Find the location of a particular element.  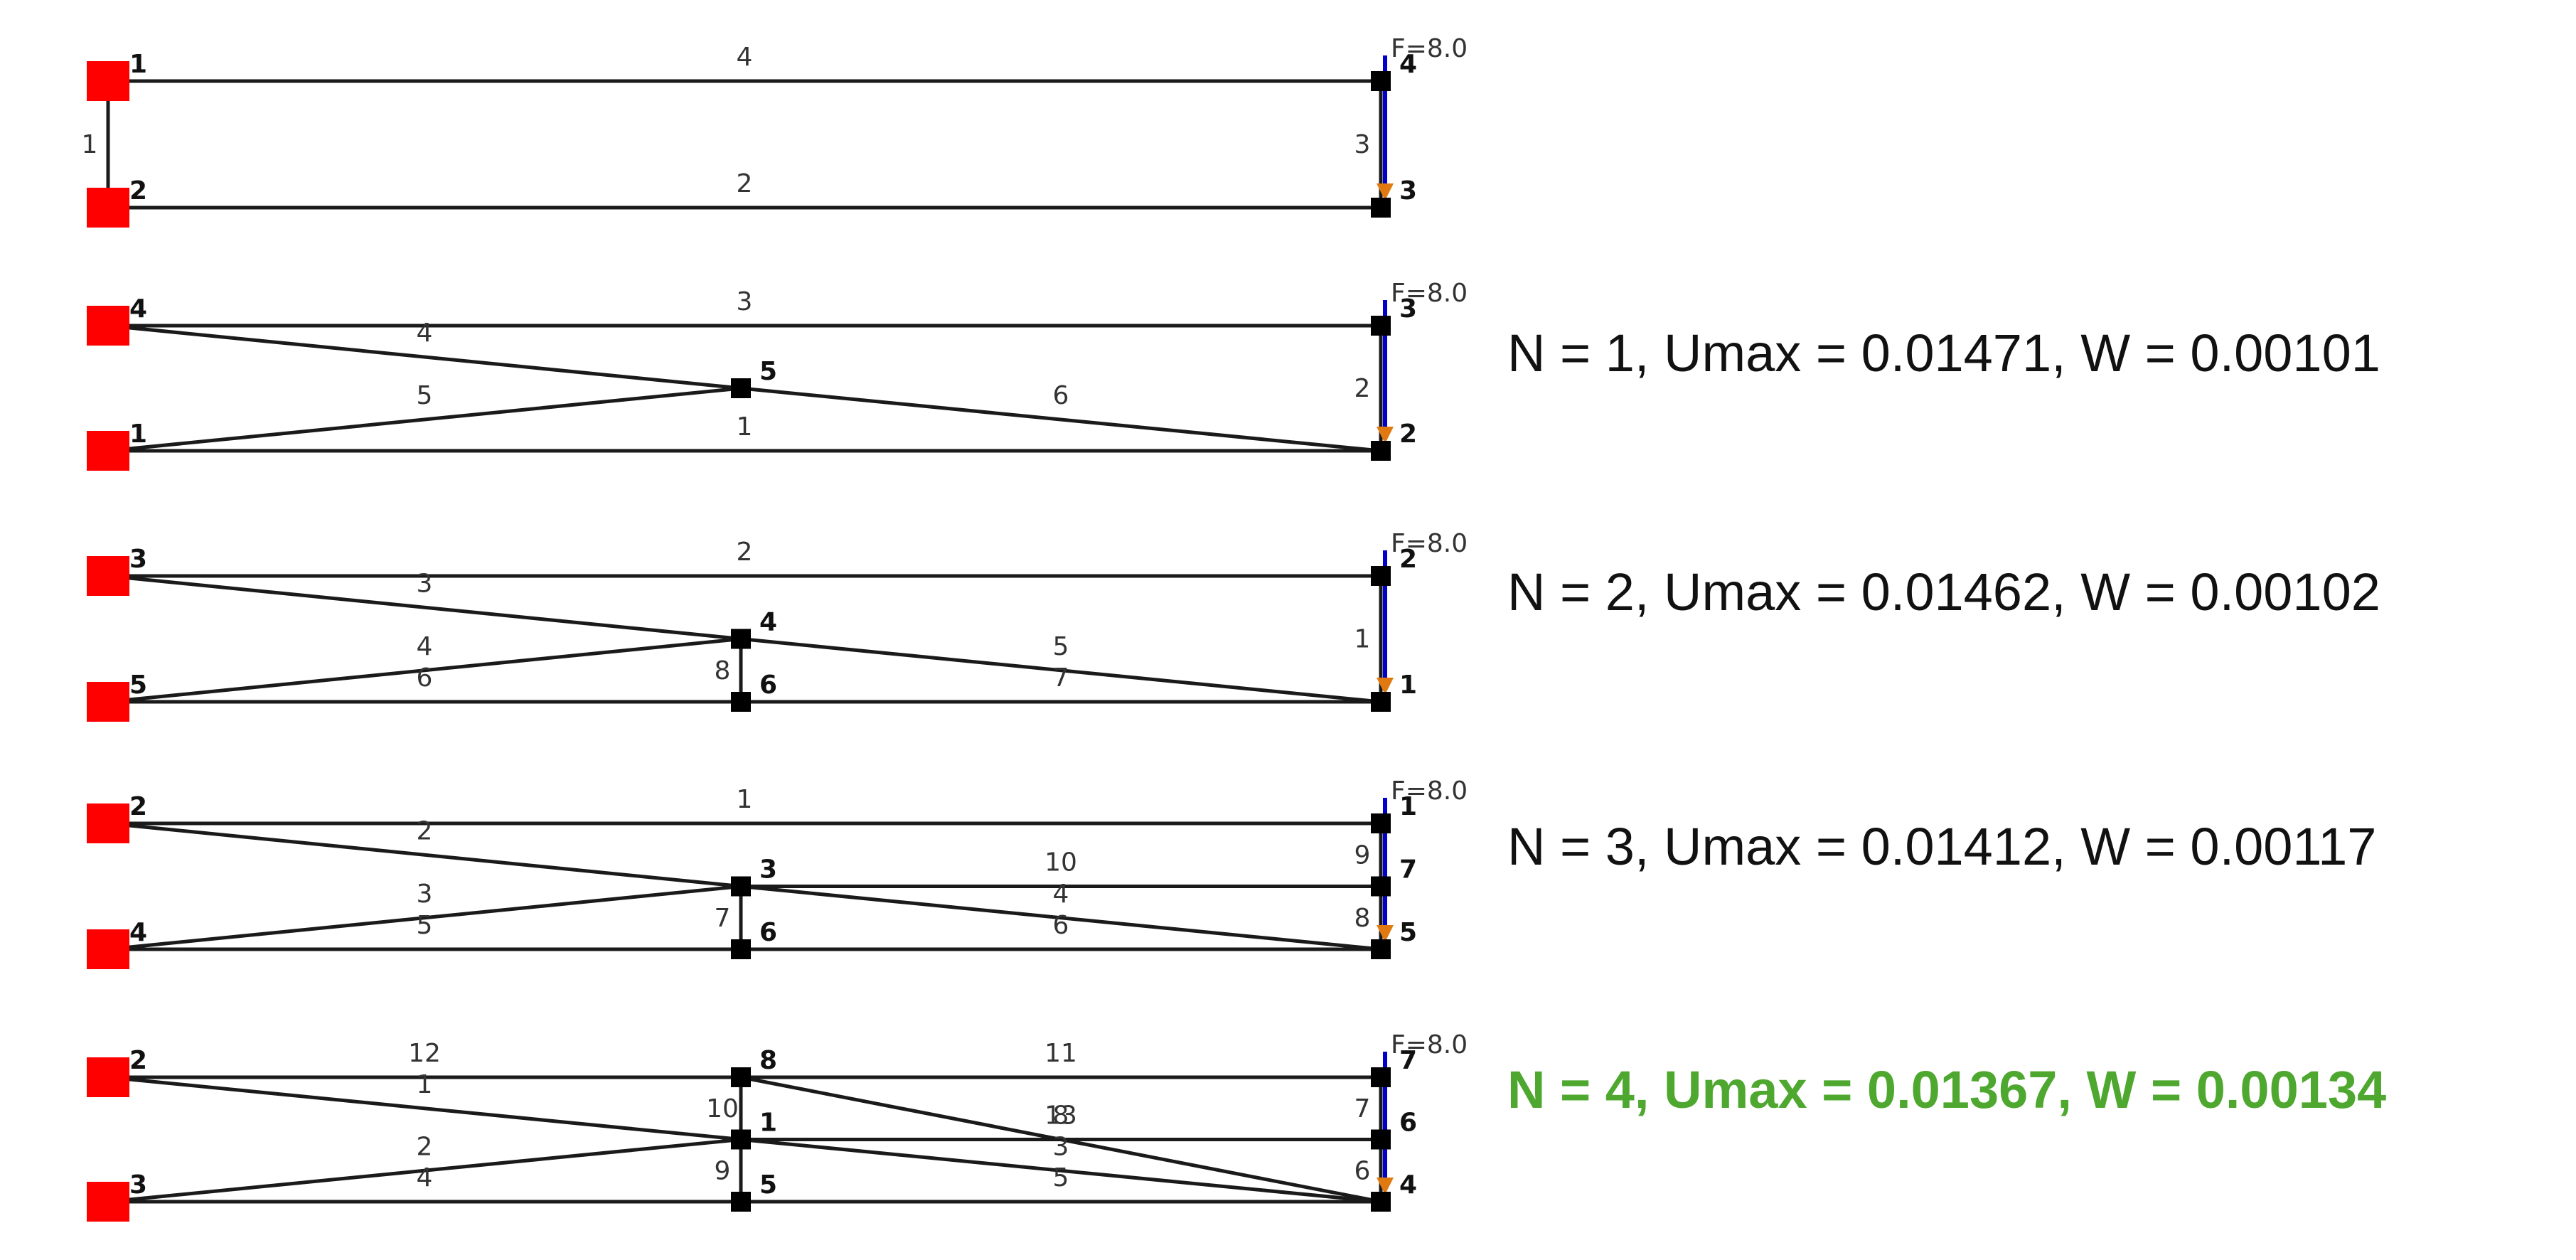

member-label: 13 is located at coordinates (1060, 1116).